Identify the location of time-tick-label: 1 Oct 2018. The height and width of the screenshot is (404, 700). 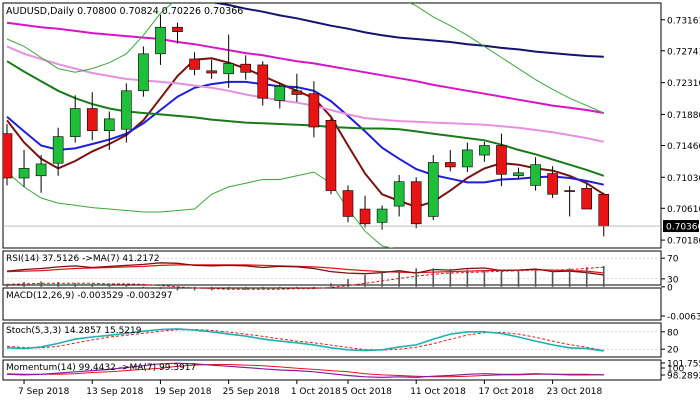
(316, 392).